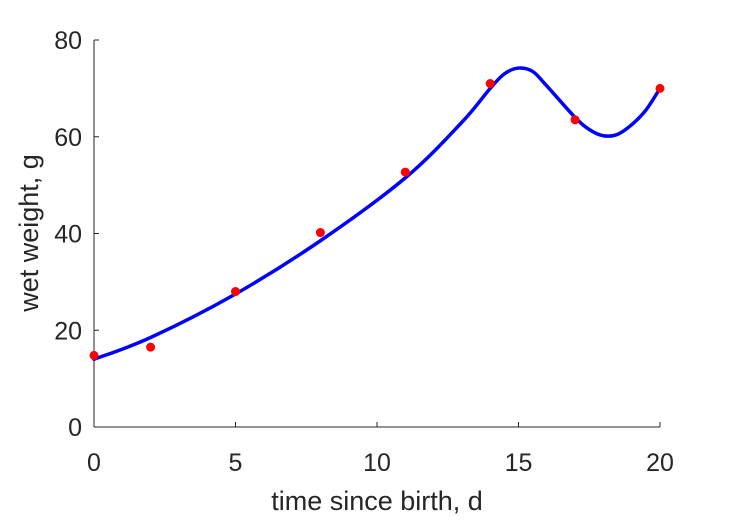  What do you see at coordinates (94, 463) in the screenshot?
I see `x-tick-label: 0` at bounding box center [94, 463].